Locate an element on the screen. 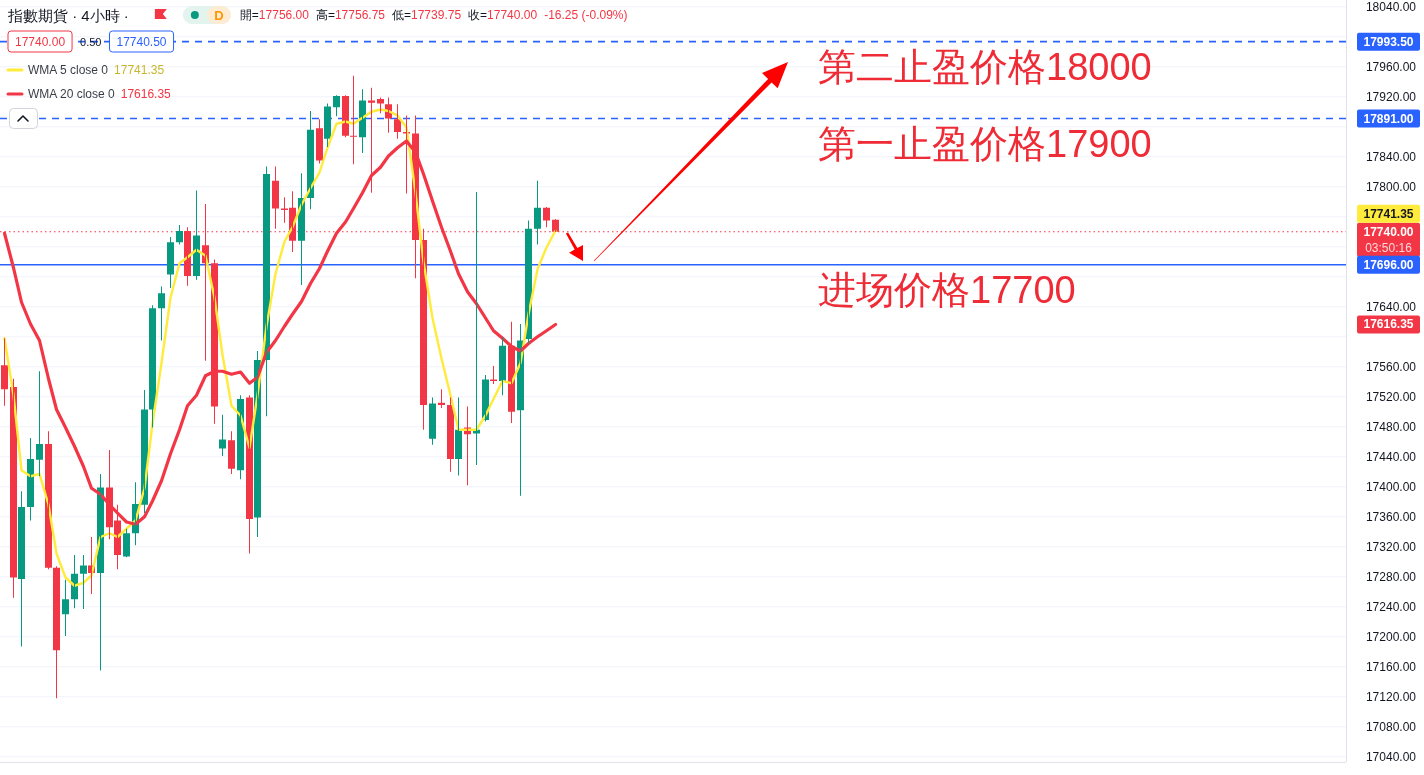  annotation: 17740.00 is located at coordinates (40, 41).